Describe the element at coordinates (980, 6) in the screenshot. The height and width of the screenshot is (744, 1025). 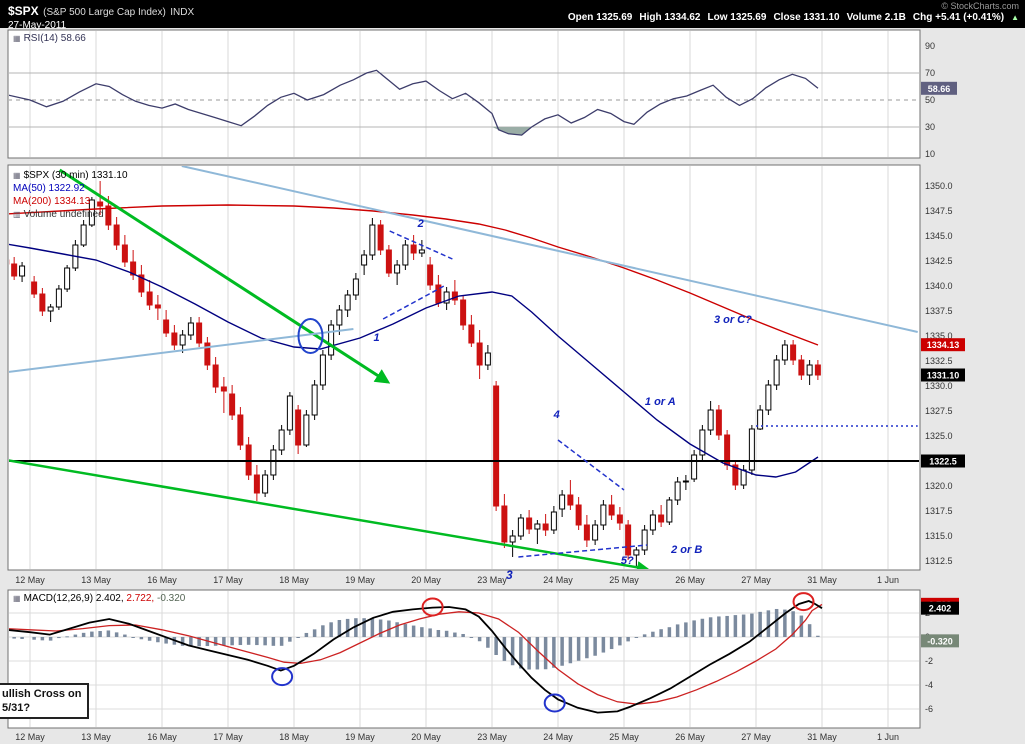
I see `copyright: © StockCharts.com` at that location.